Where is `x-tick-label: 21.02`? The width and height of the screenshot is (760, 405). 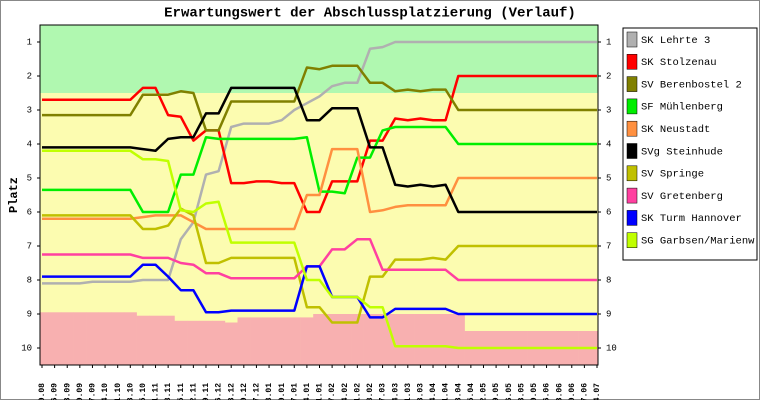 x-tick-label: 21.02 is located at coordinates (357, 391).